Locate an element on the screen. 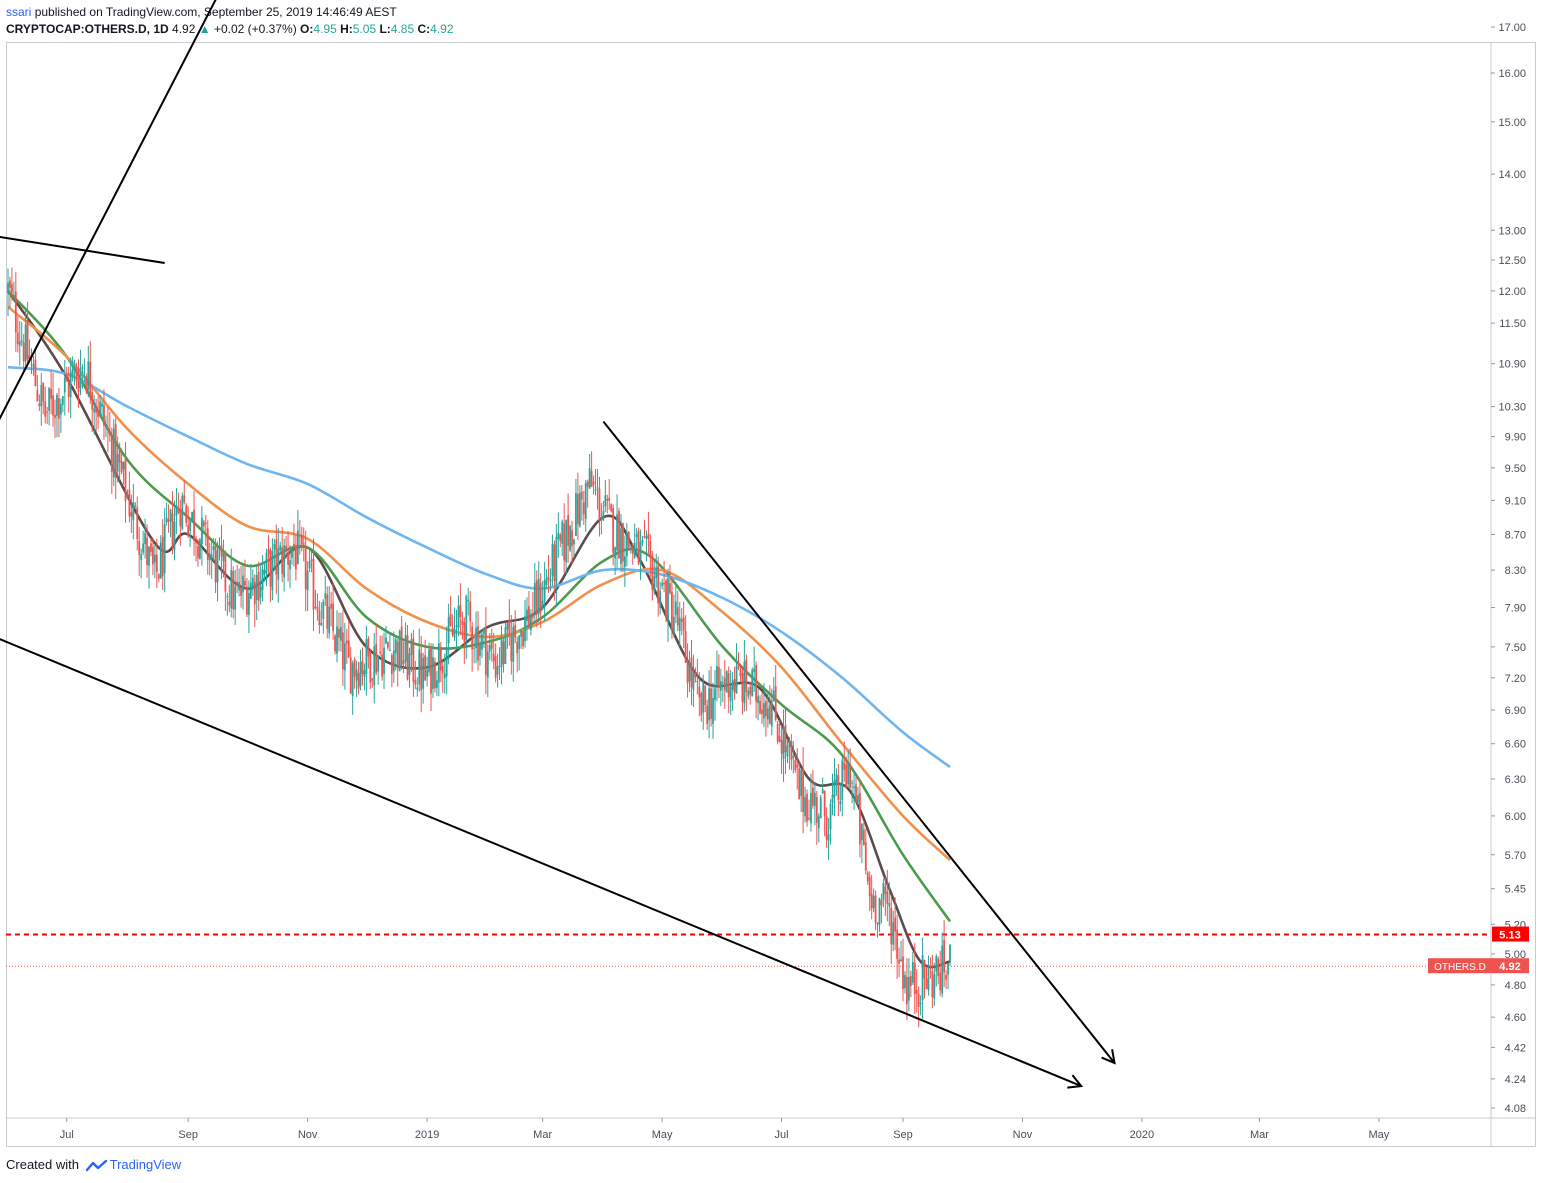 The image size is (1543, 1183). y-tick-label: 8.30 is located at coordinates (1515, 571).